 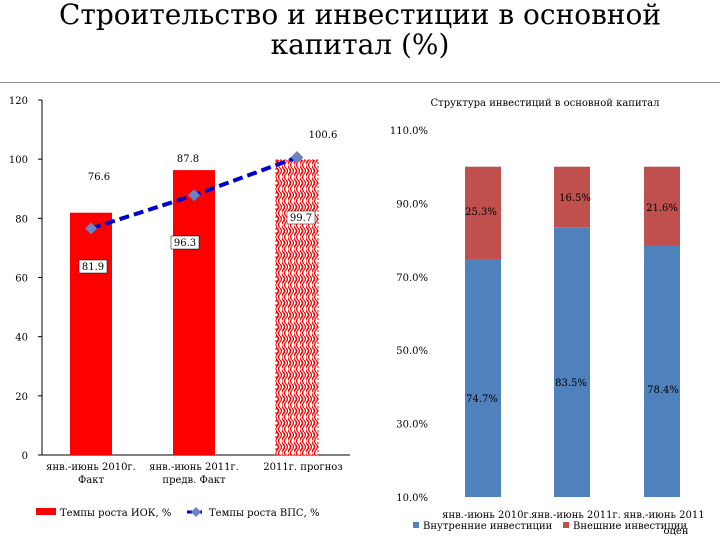 I want to click on y-tick-label: 70.0%, so click(x=412, y=278).